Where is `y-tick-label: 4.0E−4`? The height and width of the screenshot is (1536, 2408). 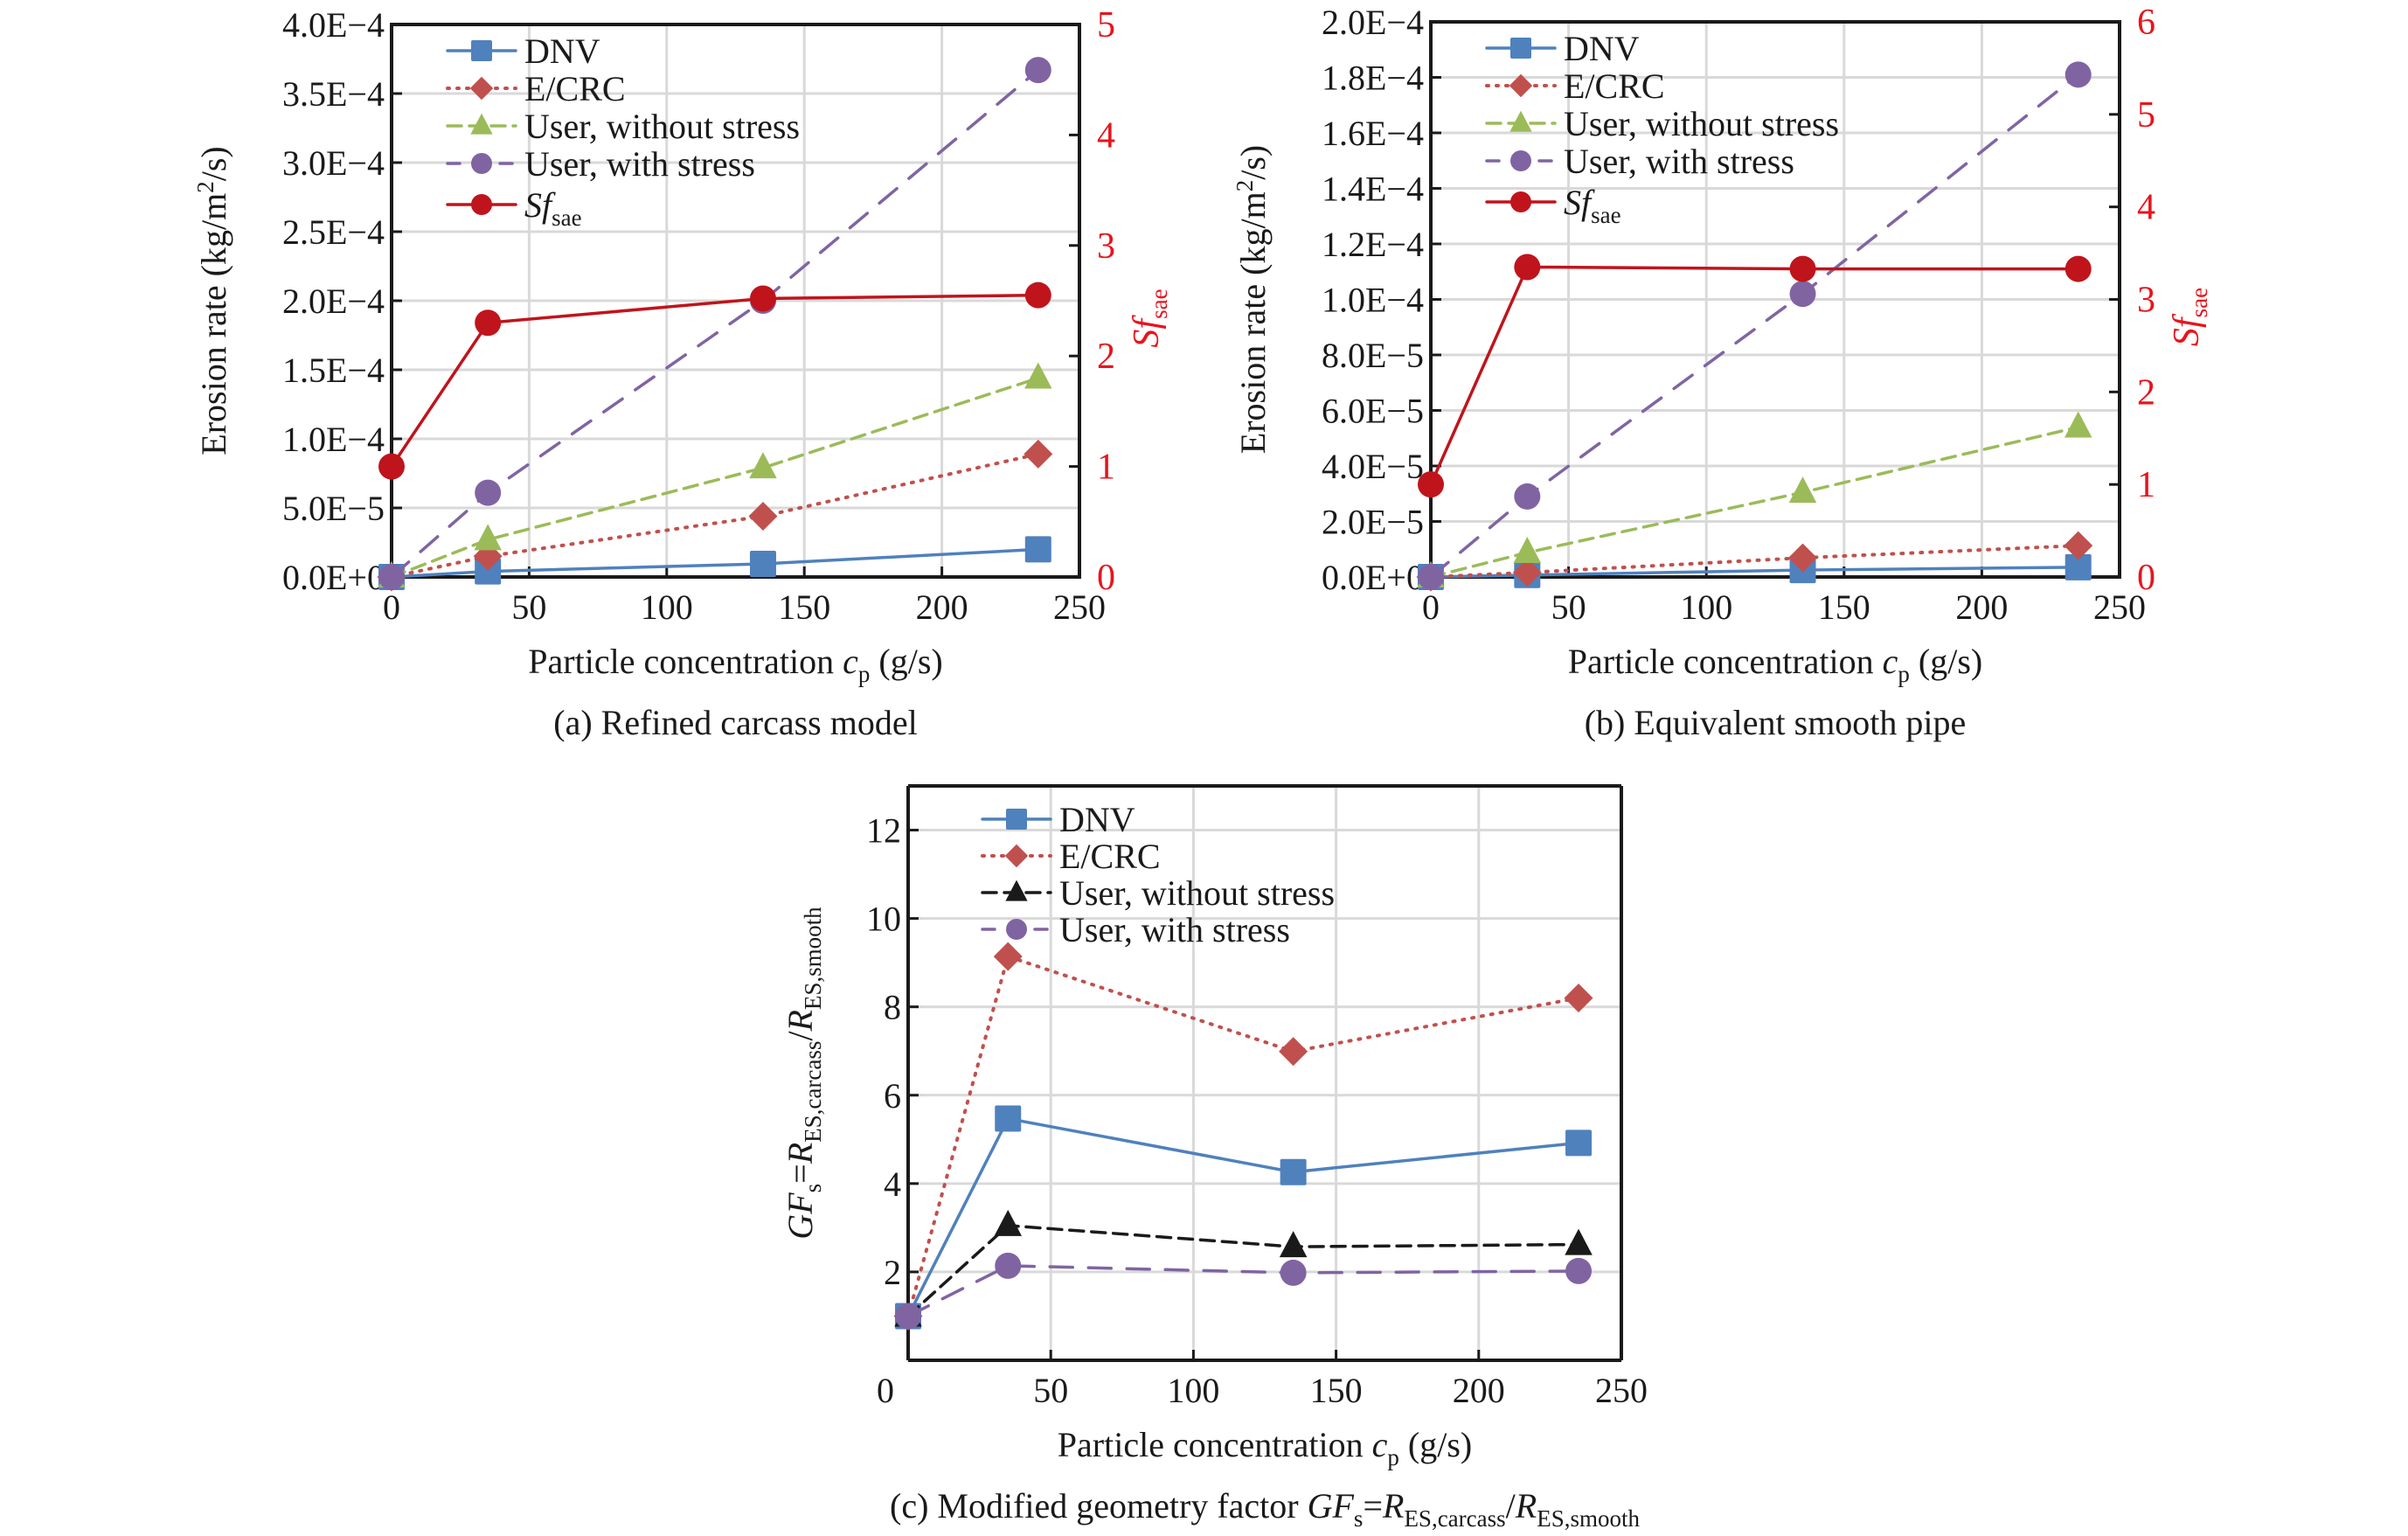 y-tick-label: 4.0E−4 is located at coordinates (334, 25).